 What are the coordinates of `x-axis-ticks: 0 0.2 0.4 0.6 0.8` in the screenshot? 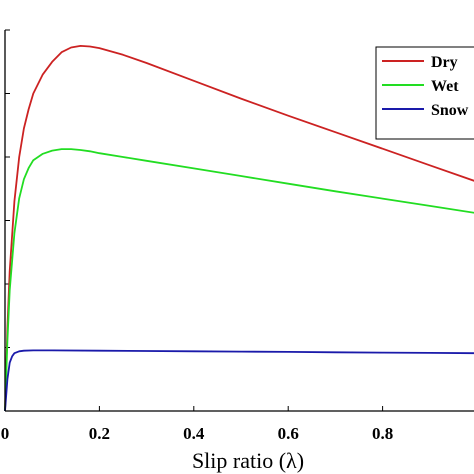 It's located at (197, 424).